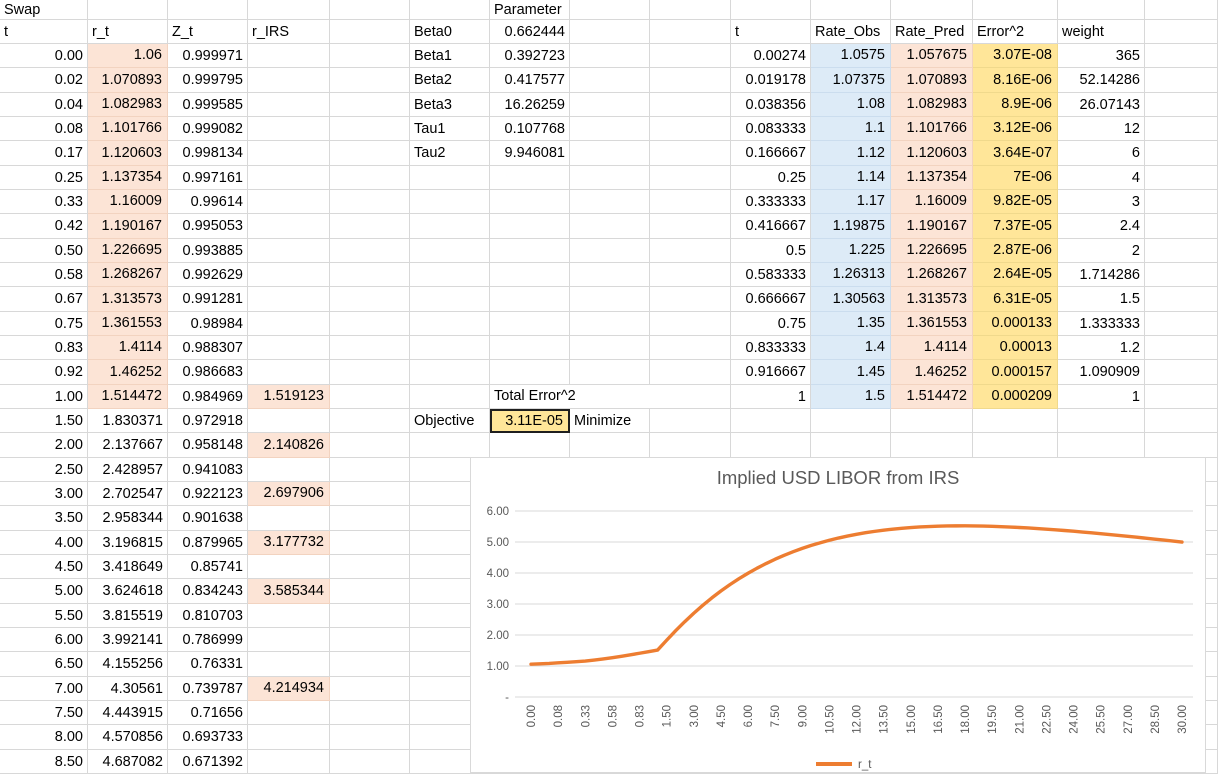  What do you see at coordinates (1015, 129) in the screenshot?
I see `calib-error2-cell: 3.12E-06` at bounding box center [1015, 129].